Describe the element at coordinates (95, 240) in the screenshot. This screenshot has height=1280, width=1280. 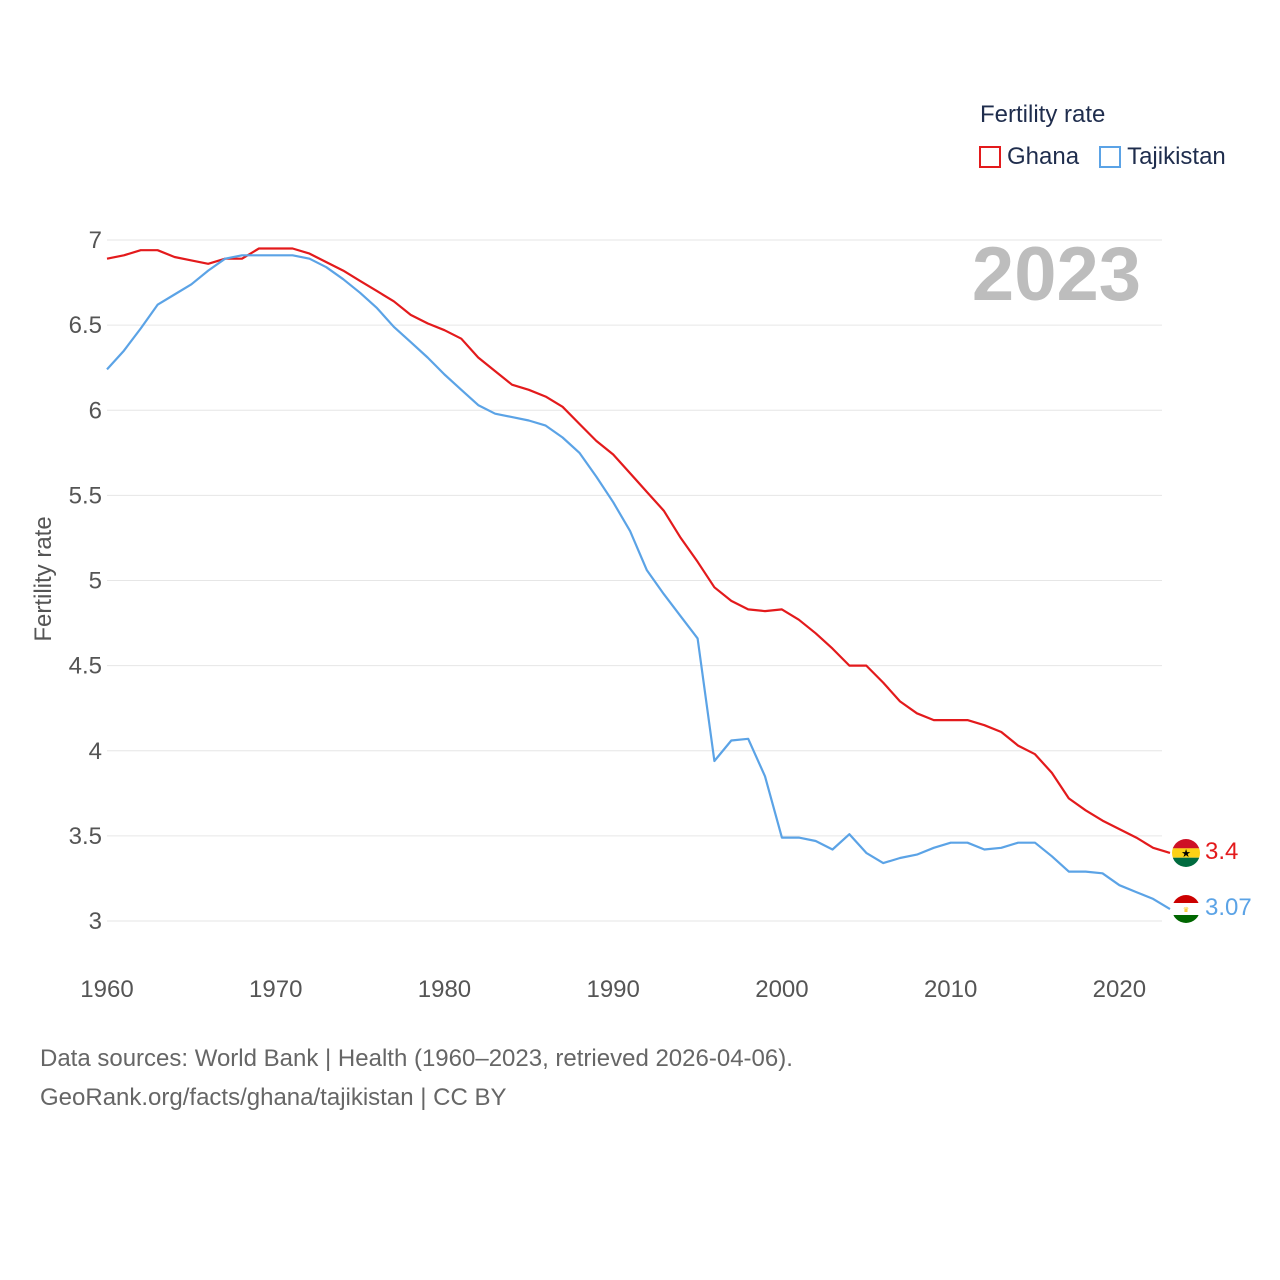
I see `y-tick-label: 7` at that location.